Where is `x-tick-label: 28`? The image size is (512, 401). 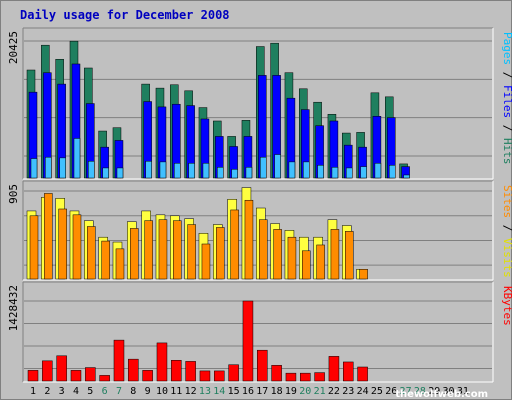 x-tick-label: 28 is located at coordinates (420, 391).